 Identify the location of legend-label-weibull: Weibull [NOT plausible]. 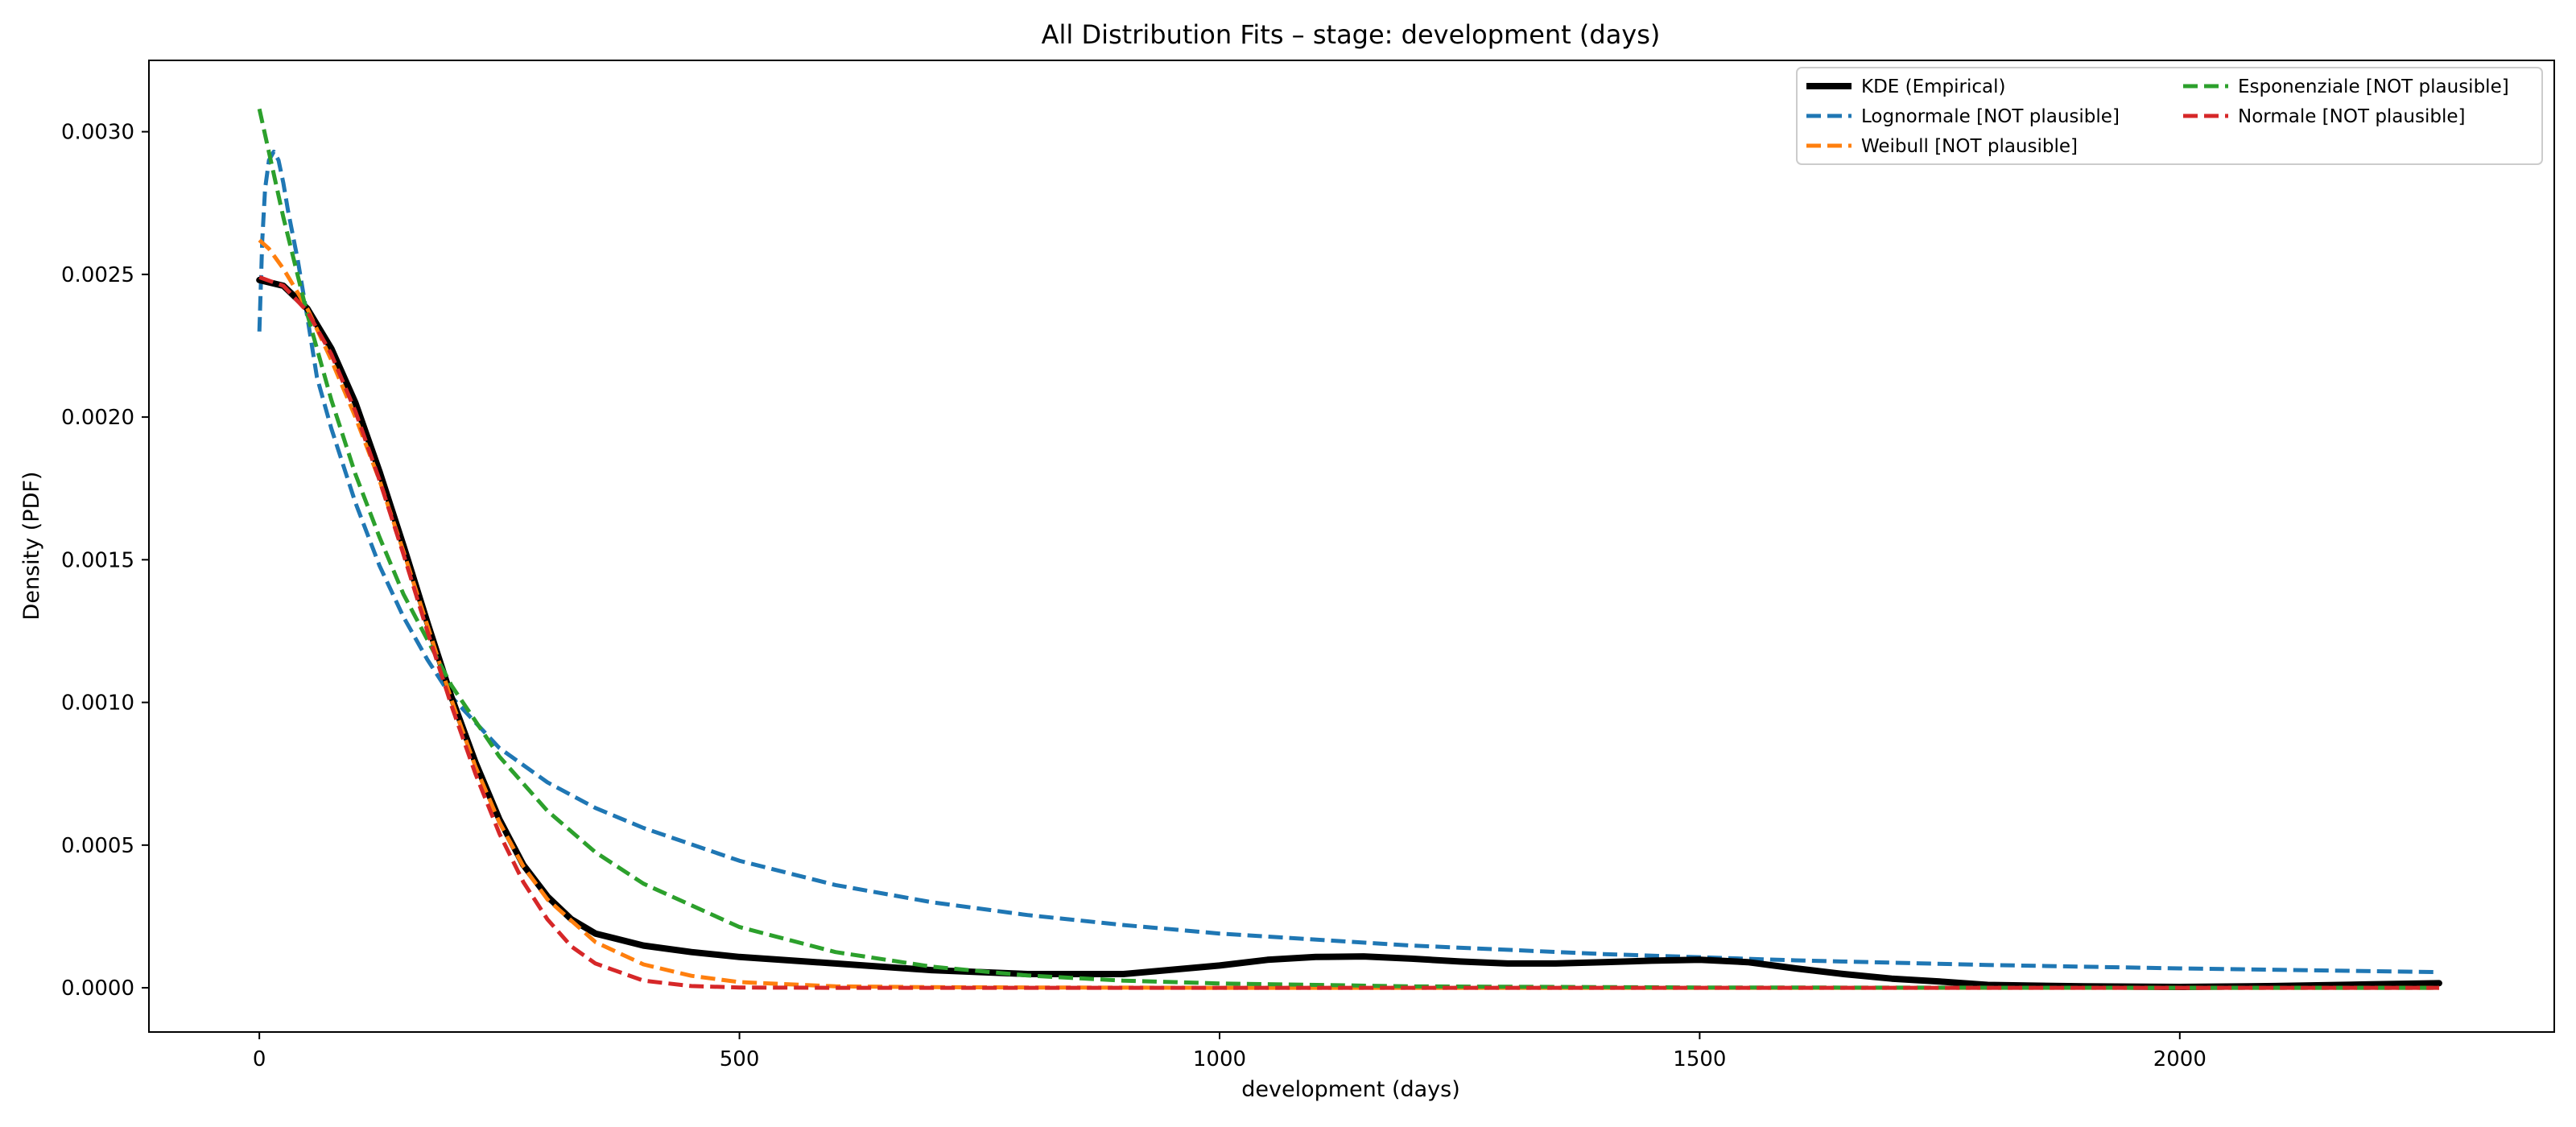
(1969, 146).